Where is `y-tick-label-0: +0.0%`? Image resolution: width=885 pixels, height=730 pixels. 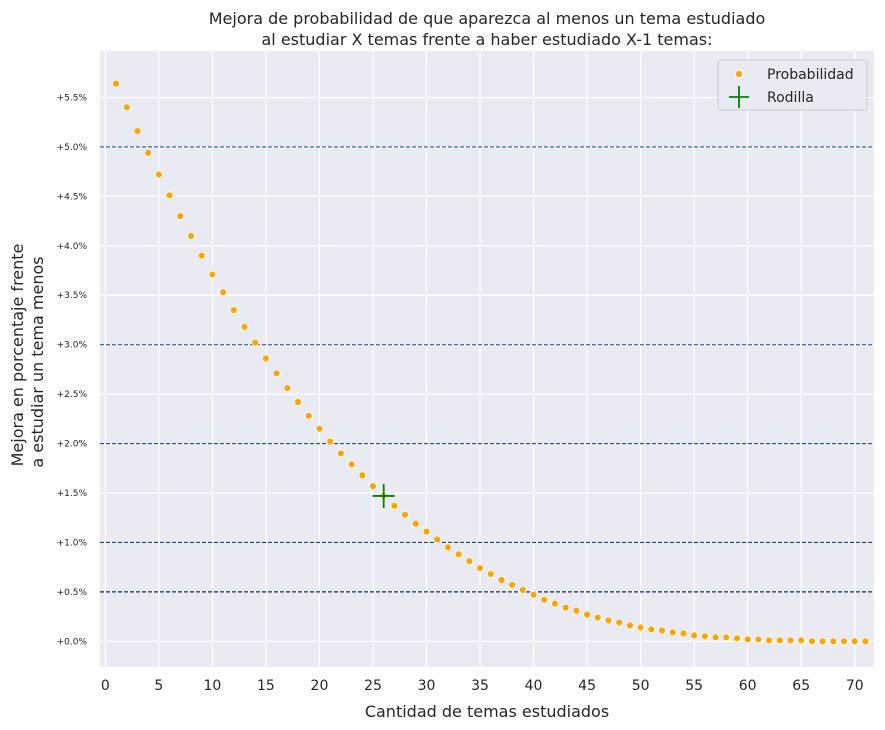
y-tick-label-0: +0.0% is located at coordinates (72, 642).